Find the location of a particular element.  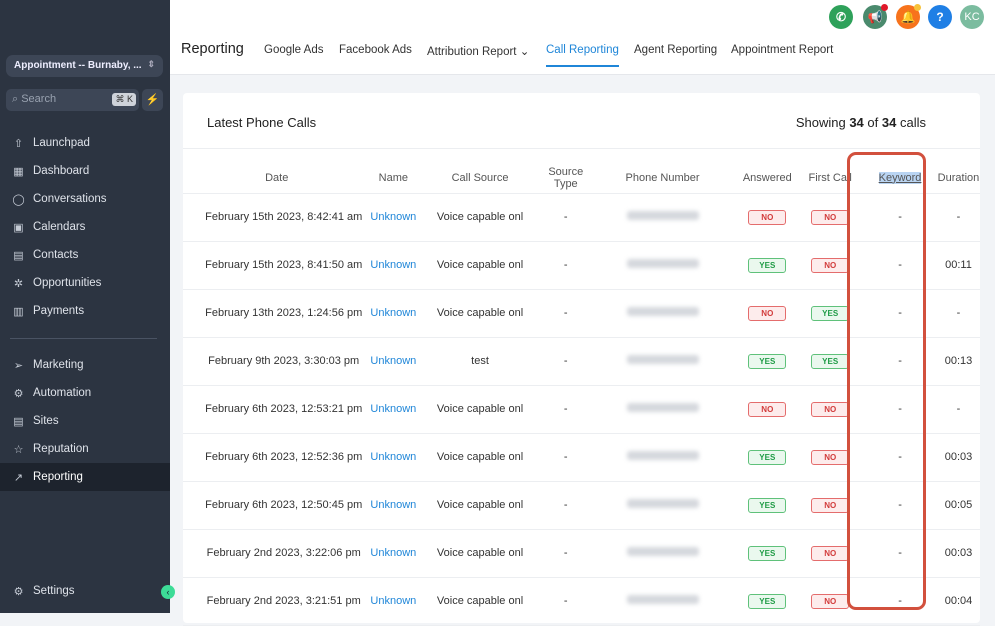

sidebar-item-label: Opportunities is located at coordinates (67, 283).